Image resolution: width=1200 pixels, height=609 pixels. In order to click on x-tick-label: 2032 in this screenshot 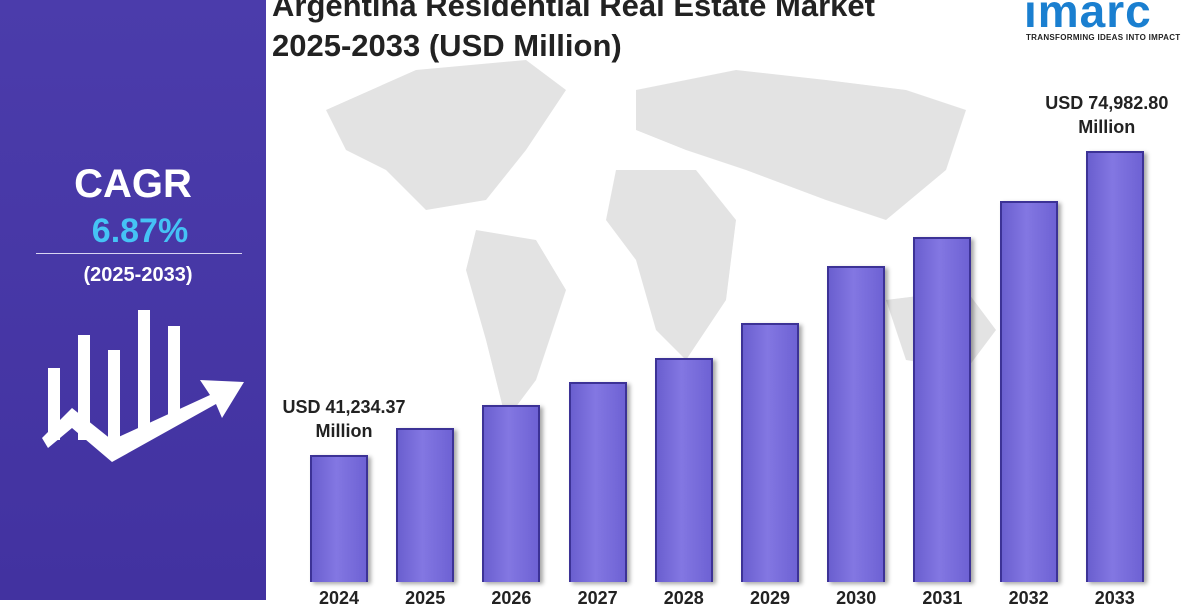, I will do `click(1028, 598)`.